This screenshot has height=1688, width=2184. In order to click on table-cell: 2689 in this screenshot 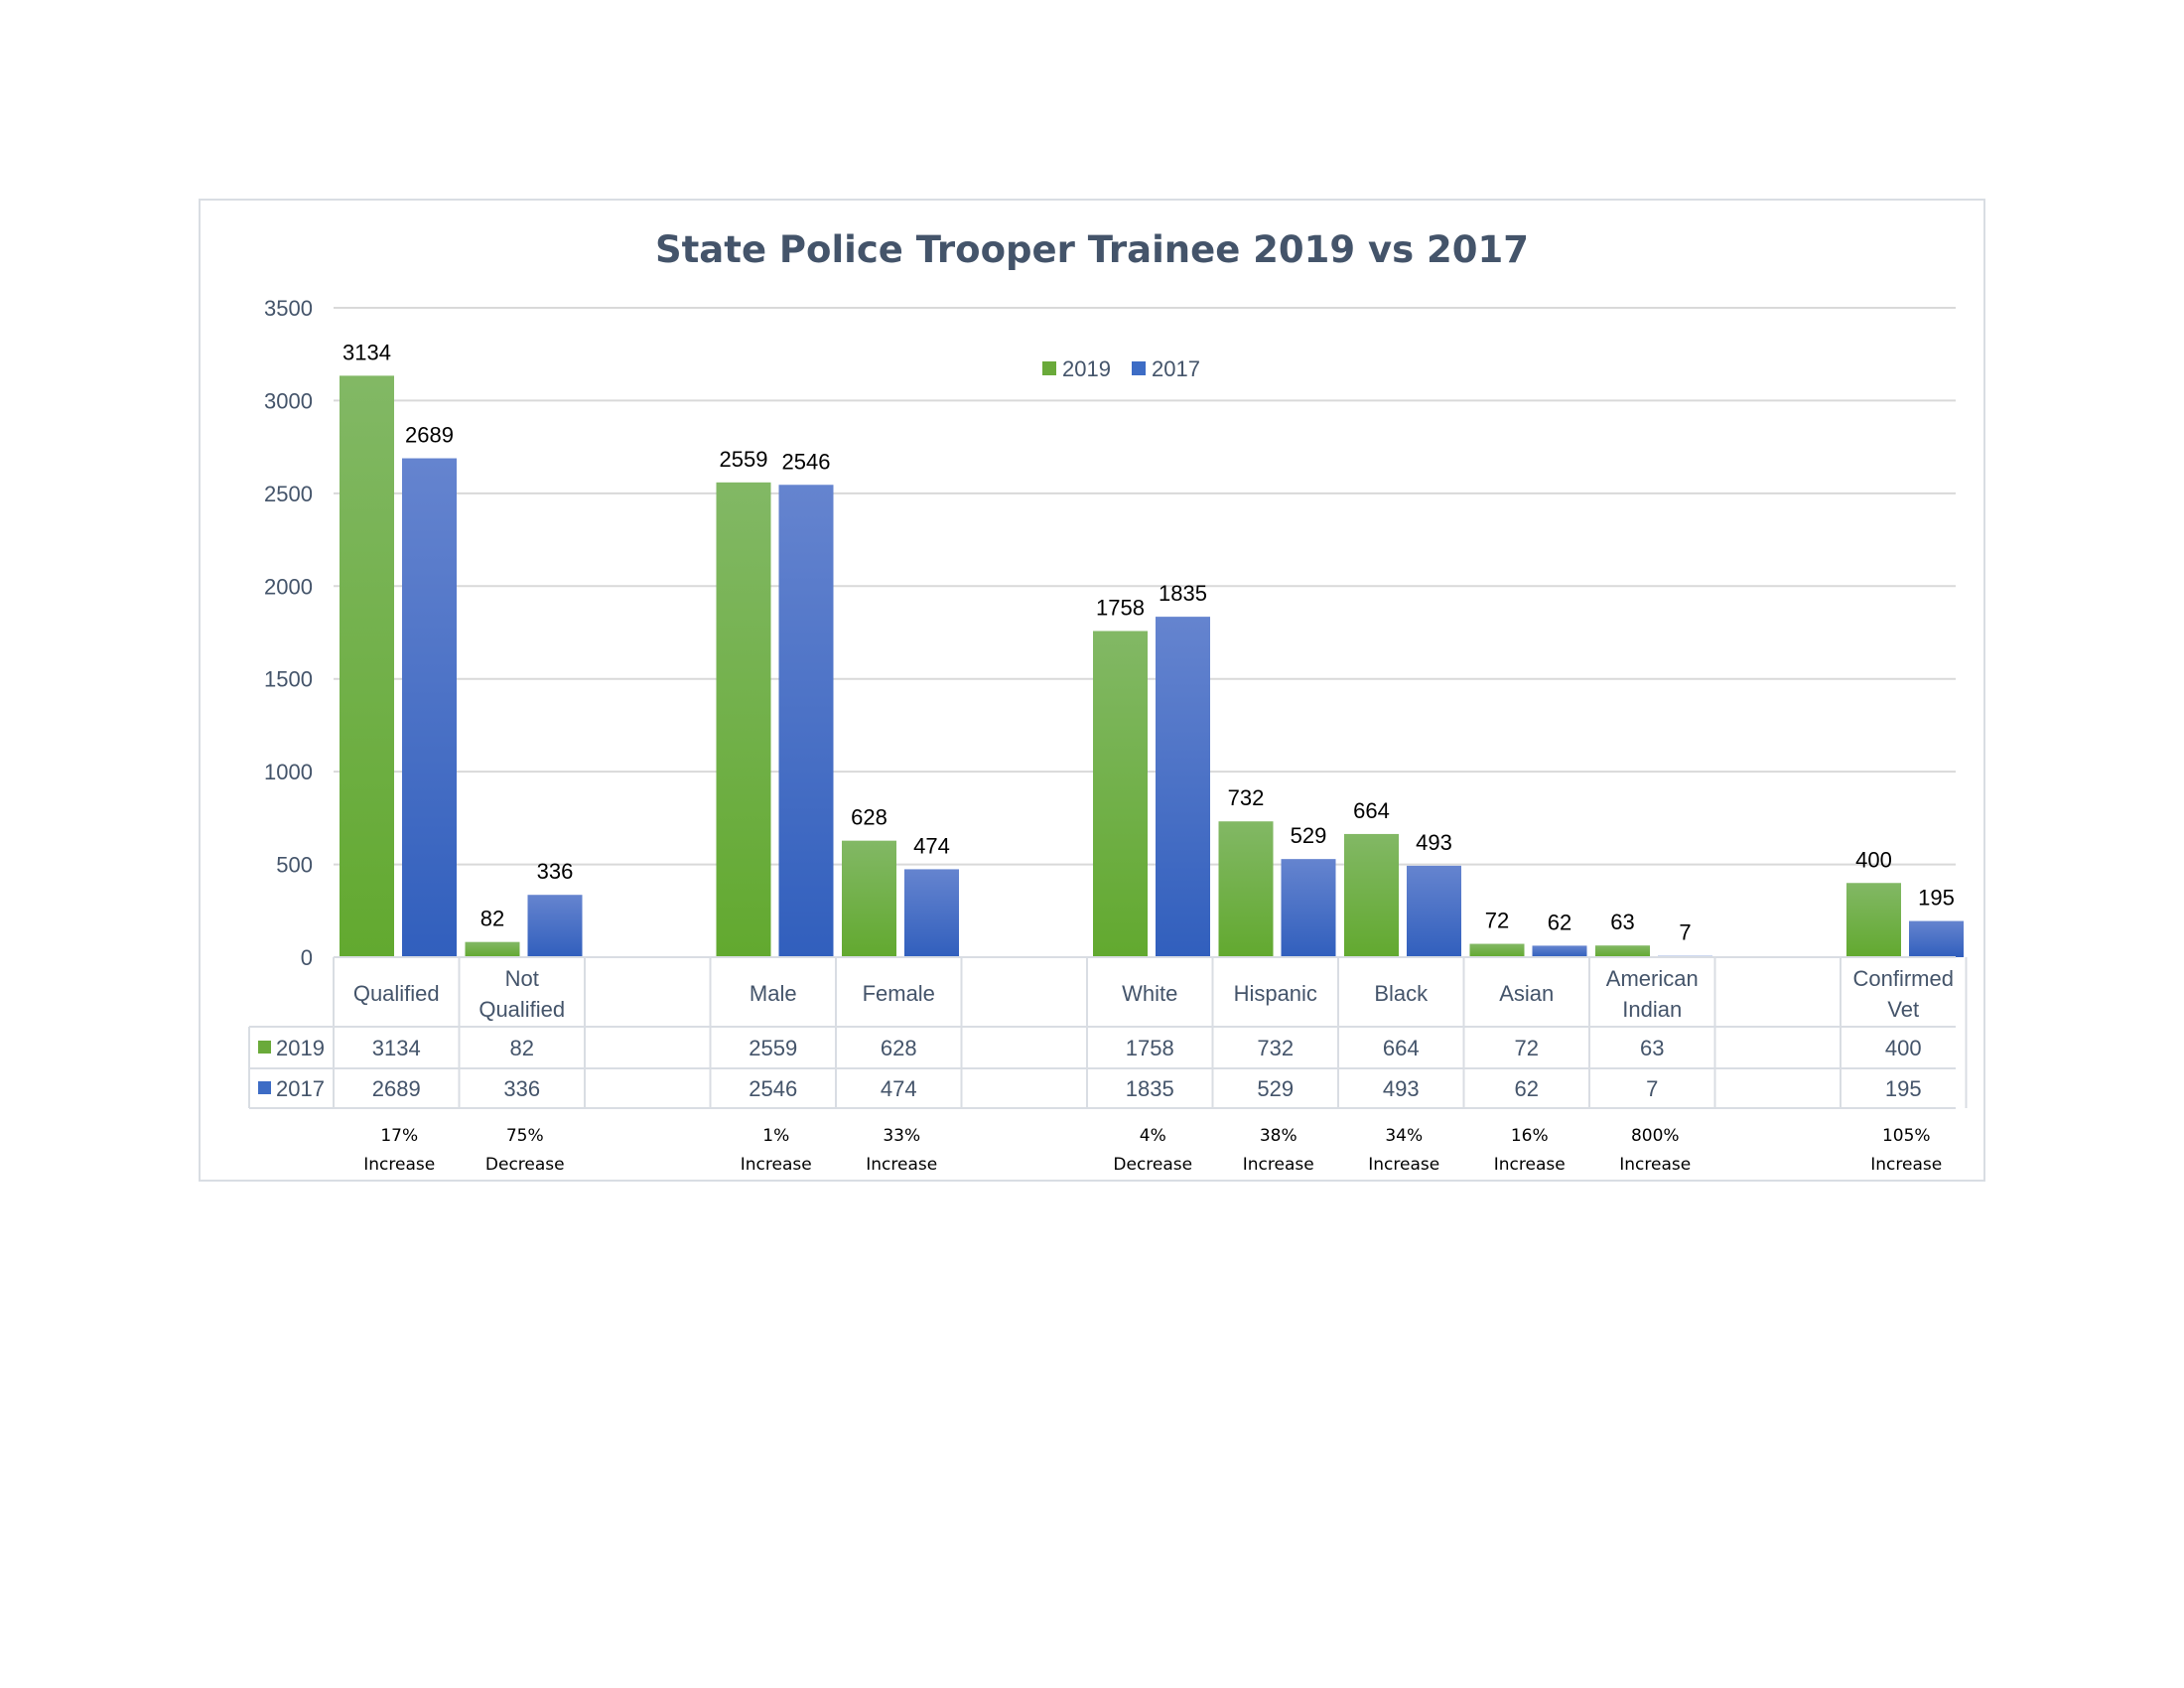, I will do `click(396, 1088)`.